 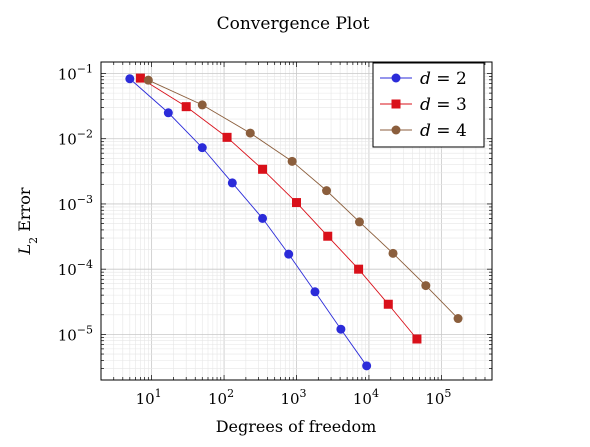 I want to click on x-tick-label: 10⁵, so click(x=438, y=397).